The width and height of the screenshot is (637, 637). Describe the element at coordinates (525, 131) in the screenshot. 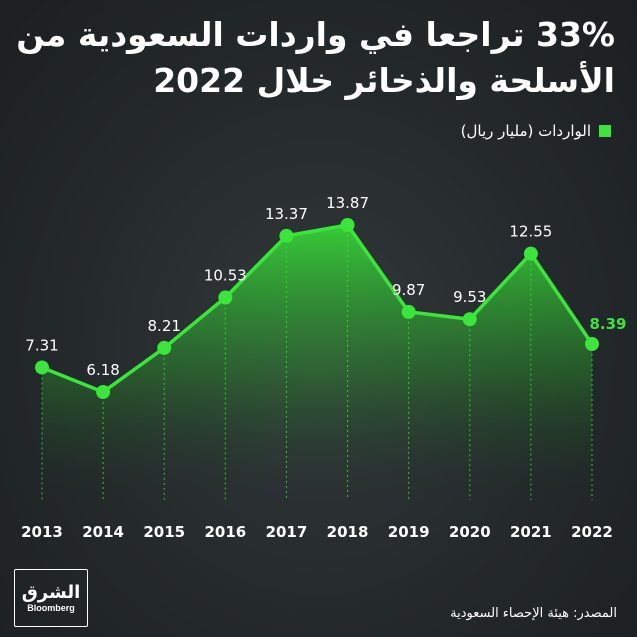

I see `legend-label: الواردات (مليار ريال)` at that location.